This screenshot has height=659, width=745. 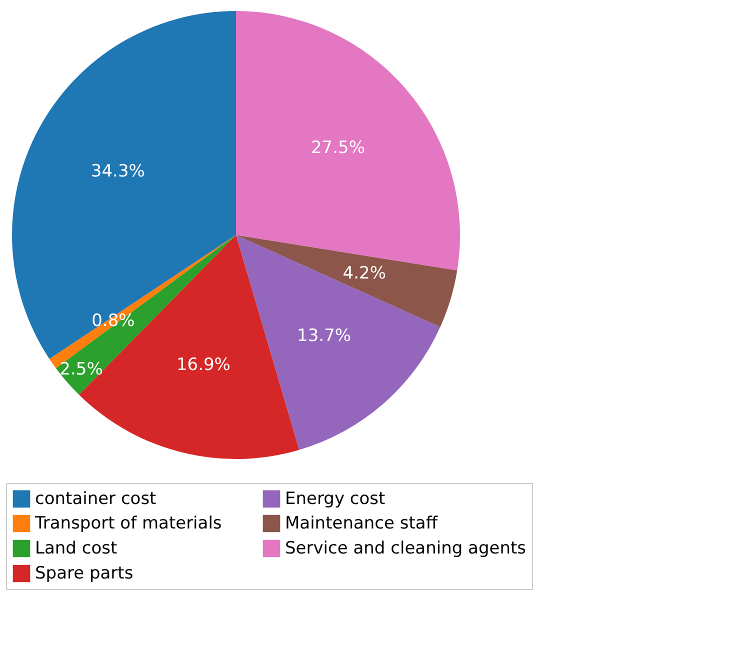 I want to click on legend-label: Spare parts, so click(x=84, y=574).